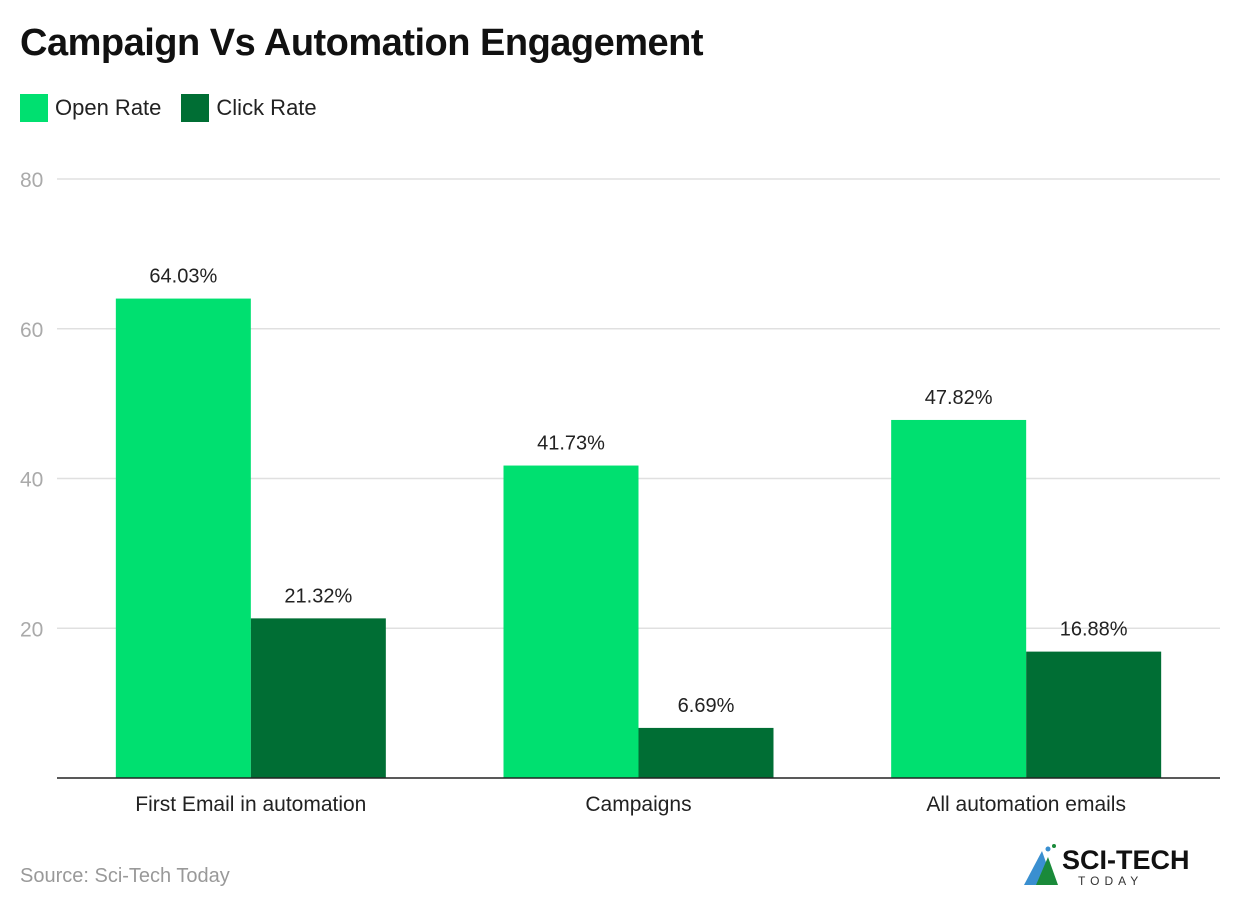 The image size is (1240, 910). Describe the element at coordinates (571, 444) in the screenshot. I see `data-label: 41.73%` at that location.